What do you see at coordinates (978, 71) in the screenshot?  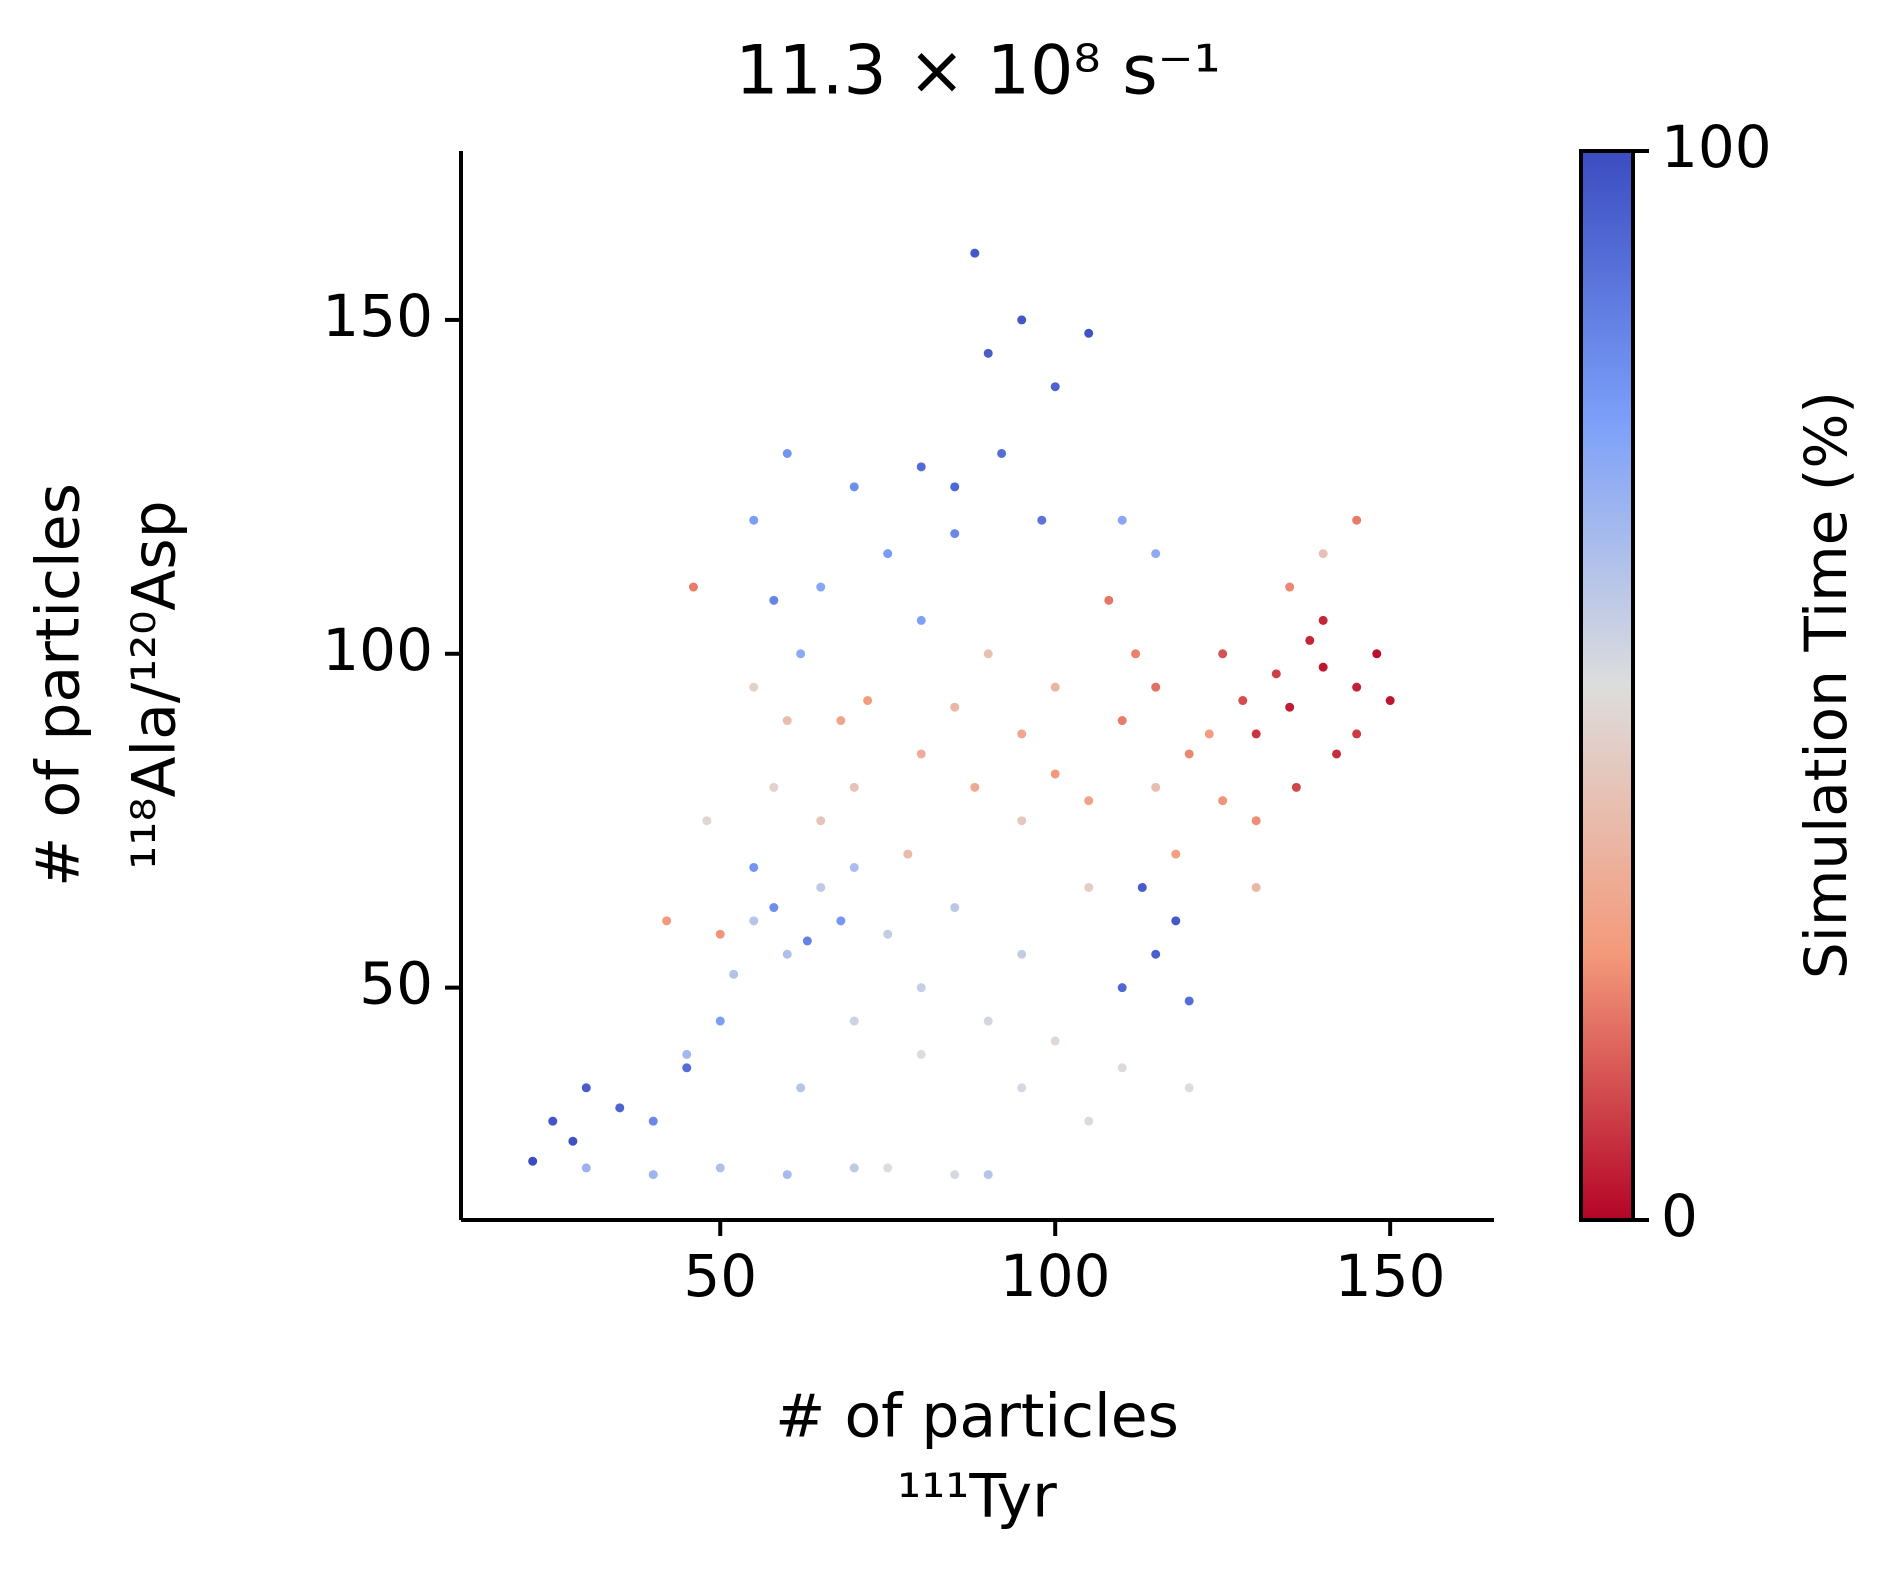 I see `chart-title: 11.3 × 10⁸ s⁻¹` at bounding box center [978, 71].